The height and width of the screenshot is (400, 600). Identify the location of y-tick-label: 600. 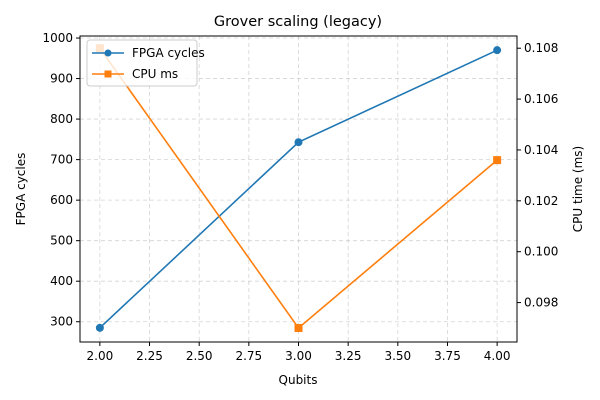
(61, 200).